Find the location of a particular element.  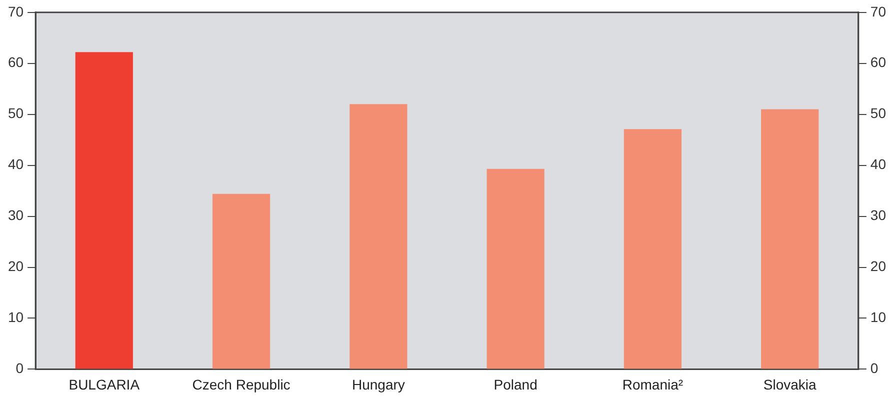

y2-tick-label: 40 is located at coordinates (878, 164).